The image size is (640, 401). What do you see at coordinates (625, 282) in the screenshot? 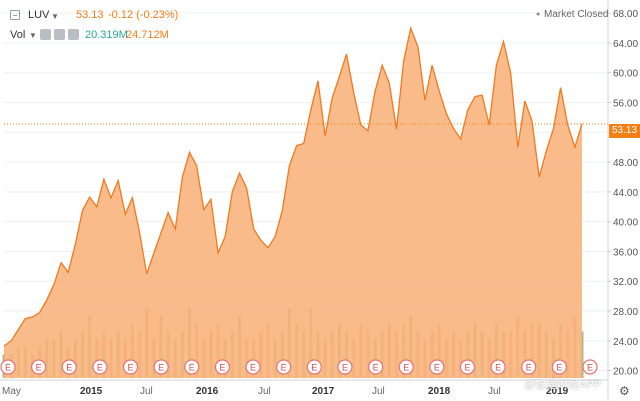
I see `y-tick-label: 32.00` at bounding box center [625, 282].